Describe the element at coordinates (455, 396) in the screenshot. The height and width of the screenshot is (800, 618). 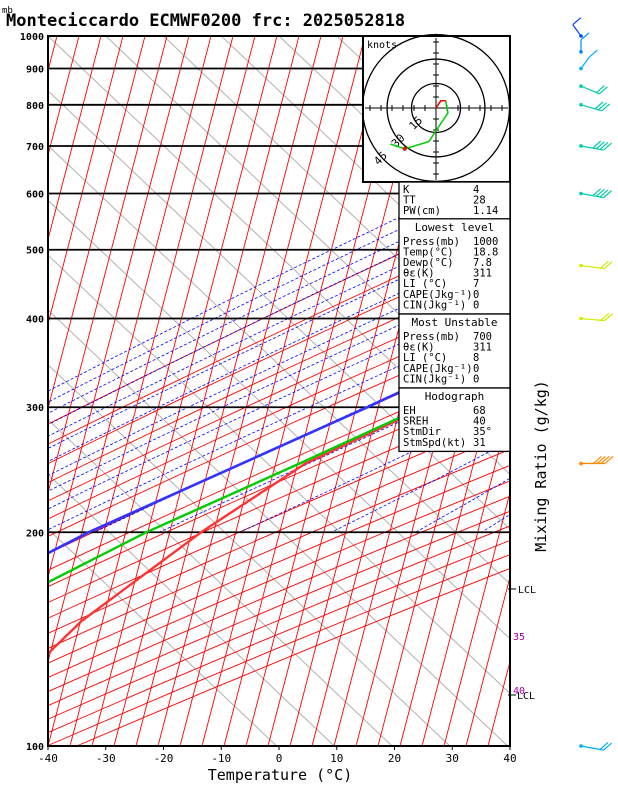
I see `index-block-header: Hodograph` at that location.